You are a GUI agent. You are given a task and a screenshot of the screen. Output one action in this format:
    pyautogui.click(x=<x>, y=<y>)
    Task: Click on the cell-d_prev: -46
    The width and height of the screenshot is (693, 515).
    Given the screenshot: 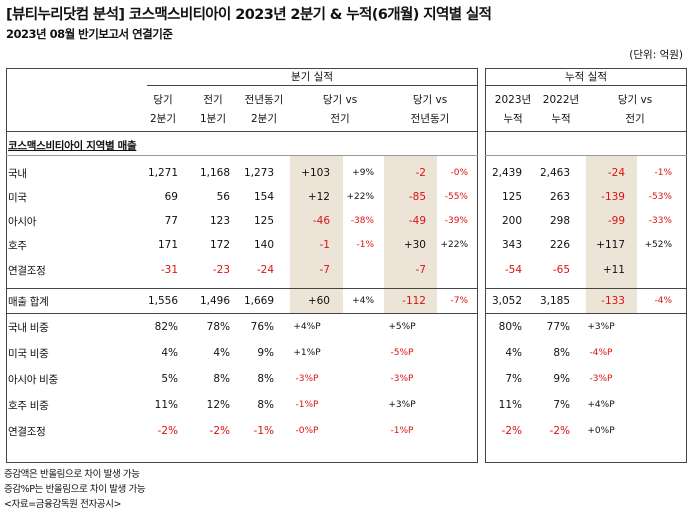 What is the action you would take?
    pyautogui.click(x=321, y=221)
    